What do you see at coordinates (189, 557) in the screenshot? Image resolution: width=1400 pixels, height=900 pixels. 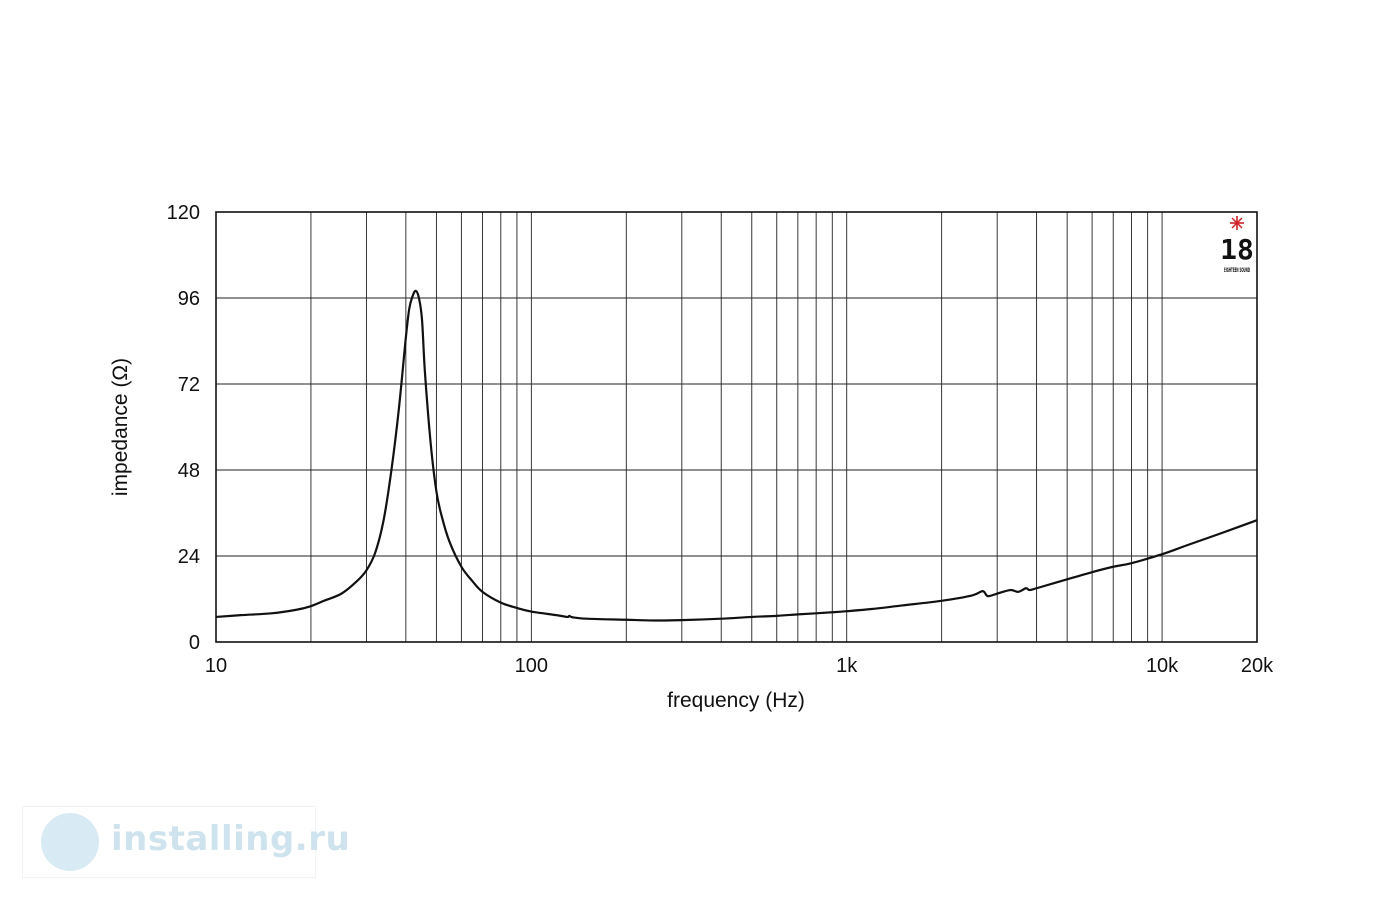 I see `y-tick-label: 24` at bounding box center [189, 557].